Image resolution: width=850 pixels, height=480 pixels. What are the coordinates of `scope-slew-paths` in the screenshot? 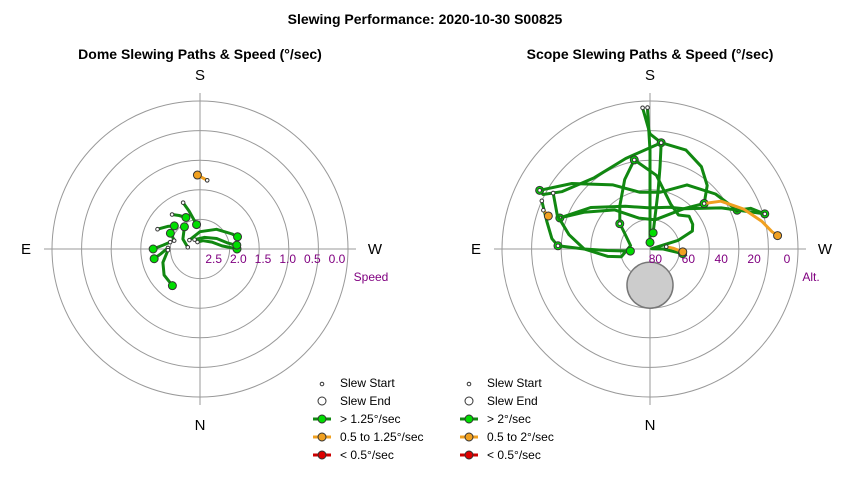 It's located at (659, 182).